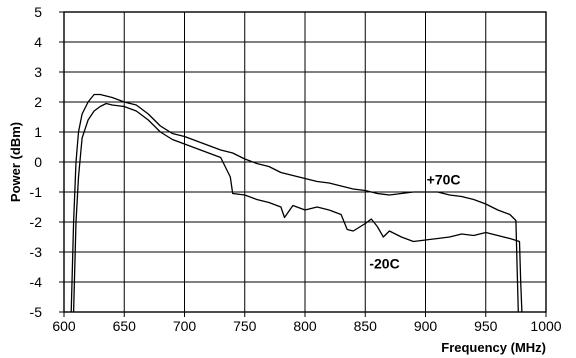 The image size is (576, 358). Describe the element at coordinates (38, 132) in the screenshot. I see `y-tick-label: 1` at that location.